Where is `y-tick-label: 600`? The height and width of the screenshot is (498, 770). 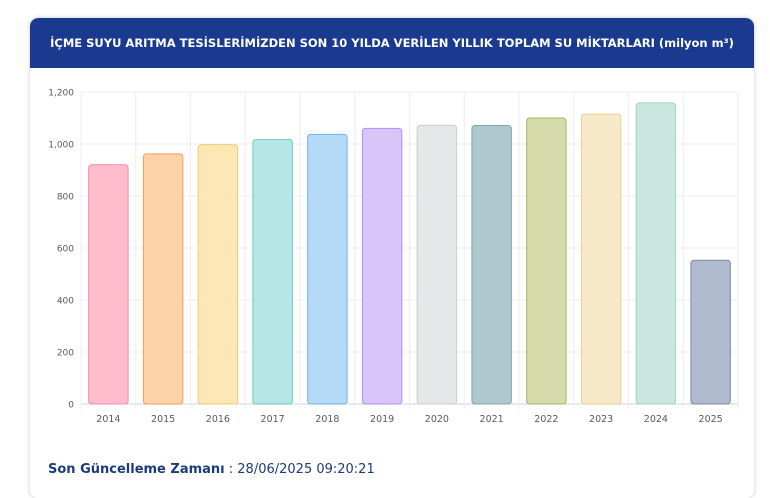 y-tick-label: 600 is located at coordinates (65, 250).